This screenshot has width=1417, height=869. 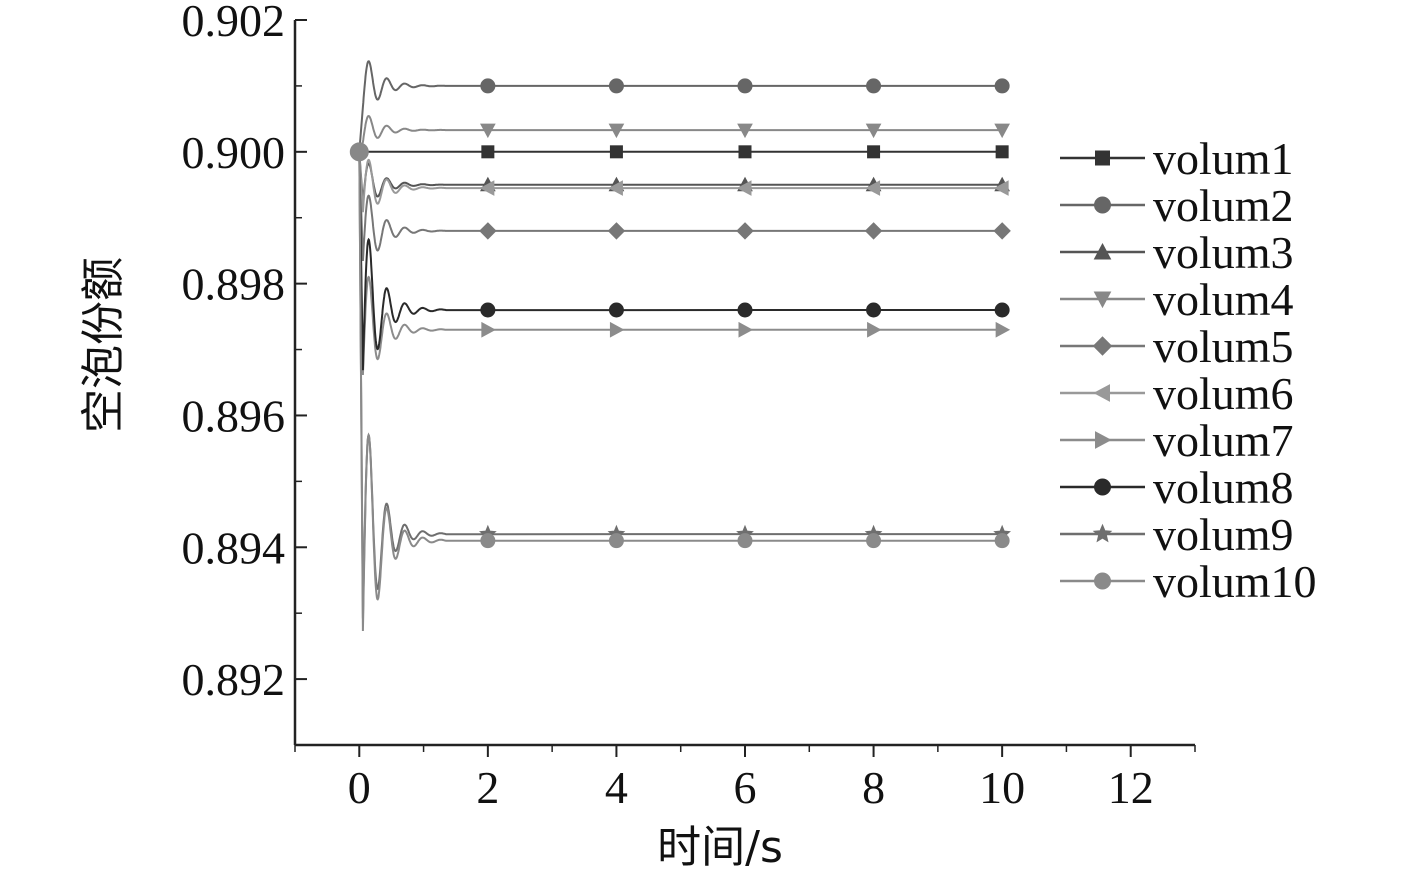 I want to click on y-tick-label: 0.892, so click(x=234, y=679).